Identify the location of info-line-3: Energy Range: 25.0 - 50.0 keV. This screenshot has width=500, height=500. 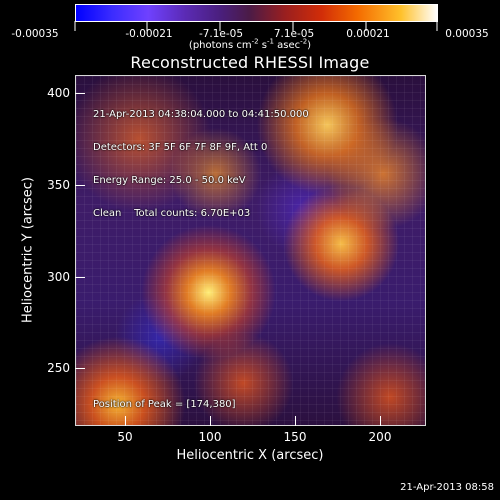
(169, 180).